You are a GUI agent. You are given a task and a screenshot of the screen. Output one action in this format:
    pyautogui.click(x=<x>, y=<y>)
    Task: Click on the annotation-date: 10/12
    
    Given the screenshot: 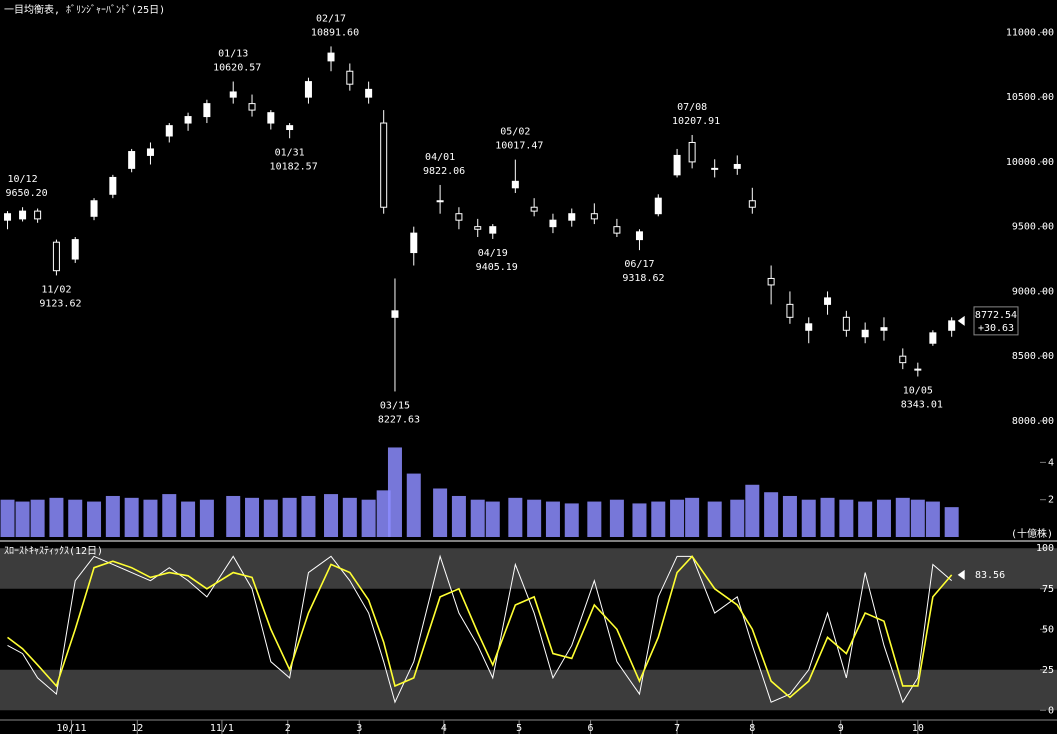 What is the action you would take?
    pyautogui.click(x=23, y=179)
    